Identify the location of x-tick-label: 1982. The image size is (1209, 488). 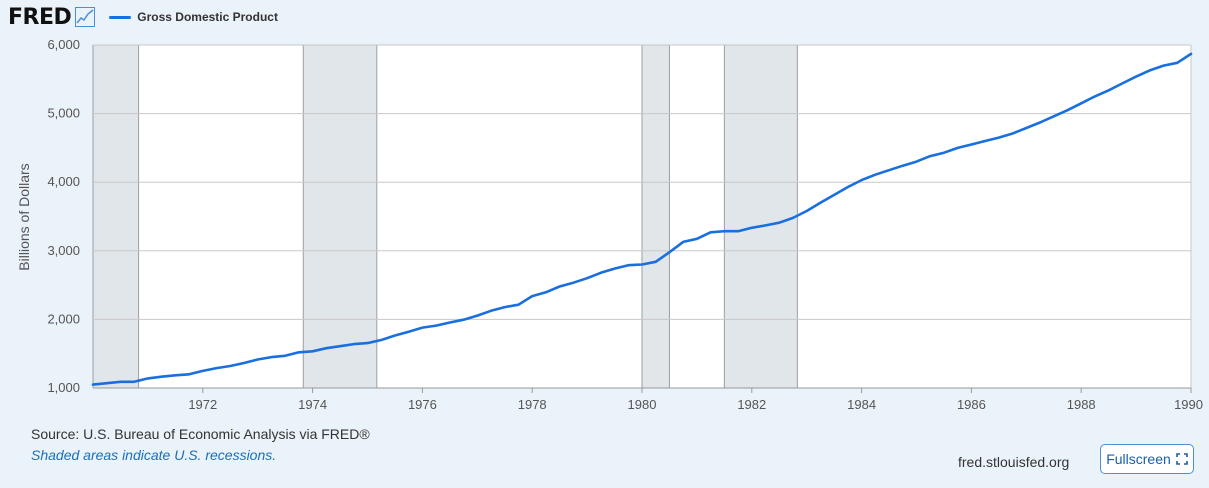
(751, 404).